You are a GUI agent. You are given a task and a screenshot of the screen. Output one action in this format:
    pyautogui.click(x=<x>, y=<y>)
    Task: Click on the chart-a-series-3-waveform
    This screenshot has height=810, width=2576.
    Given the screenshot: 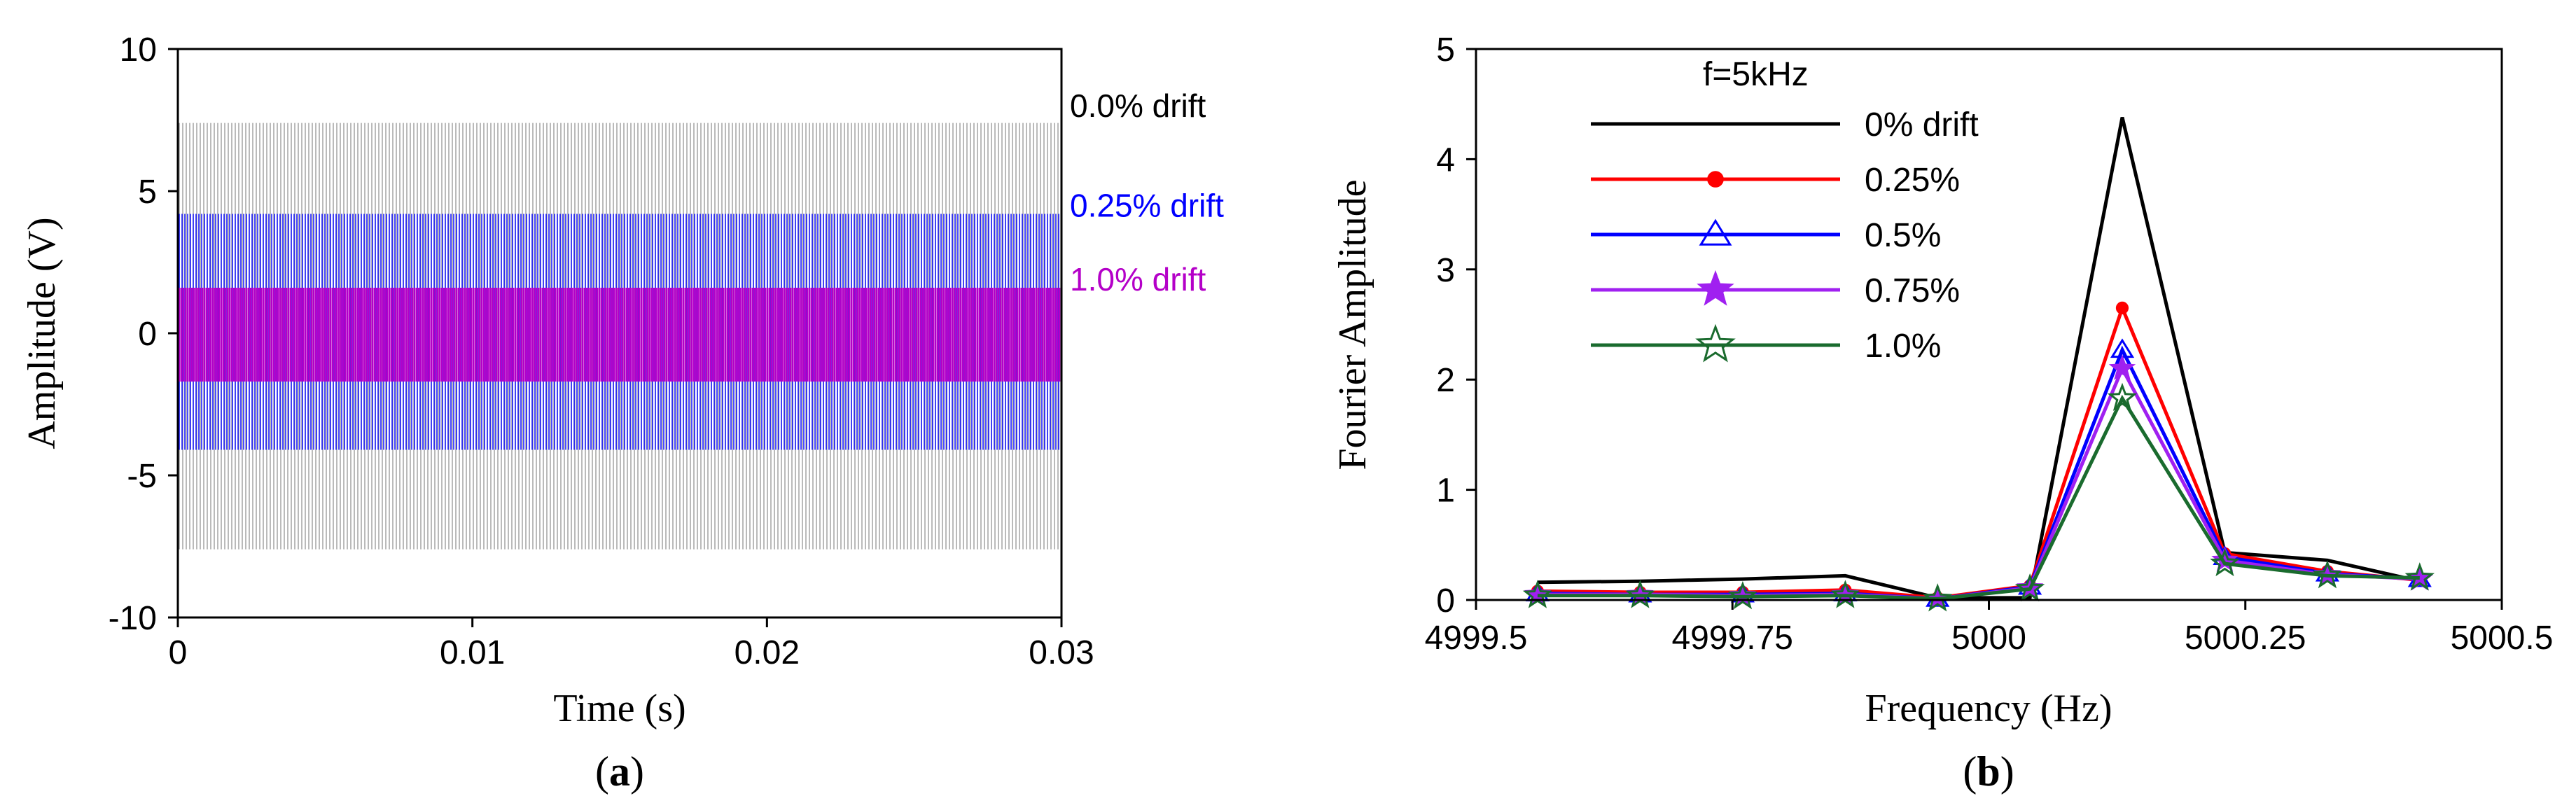 What is the action you would take?
    pyautogui.click(x=619, y=335)
    